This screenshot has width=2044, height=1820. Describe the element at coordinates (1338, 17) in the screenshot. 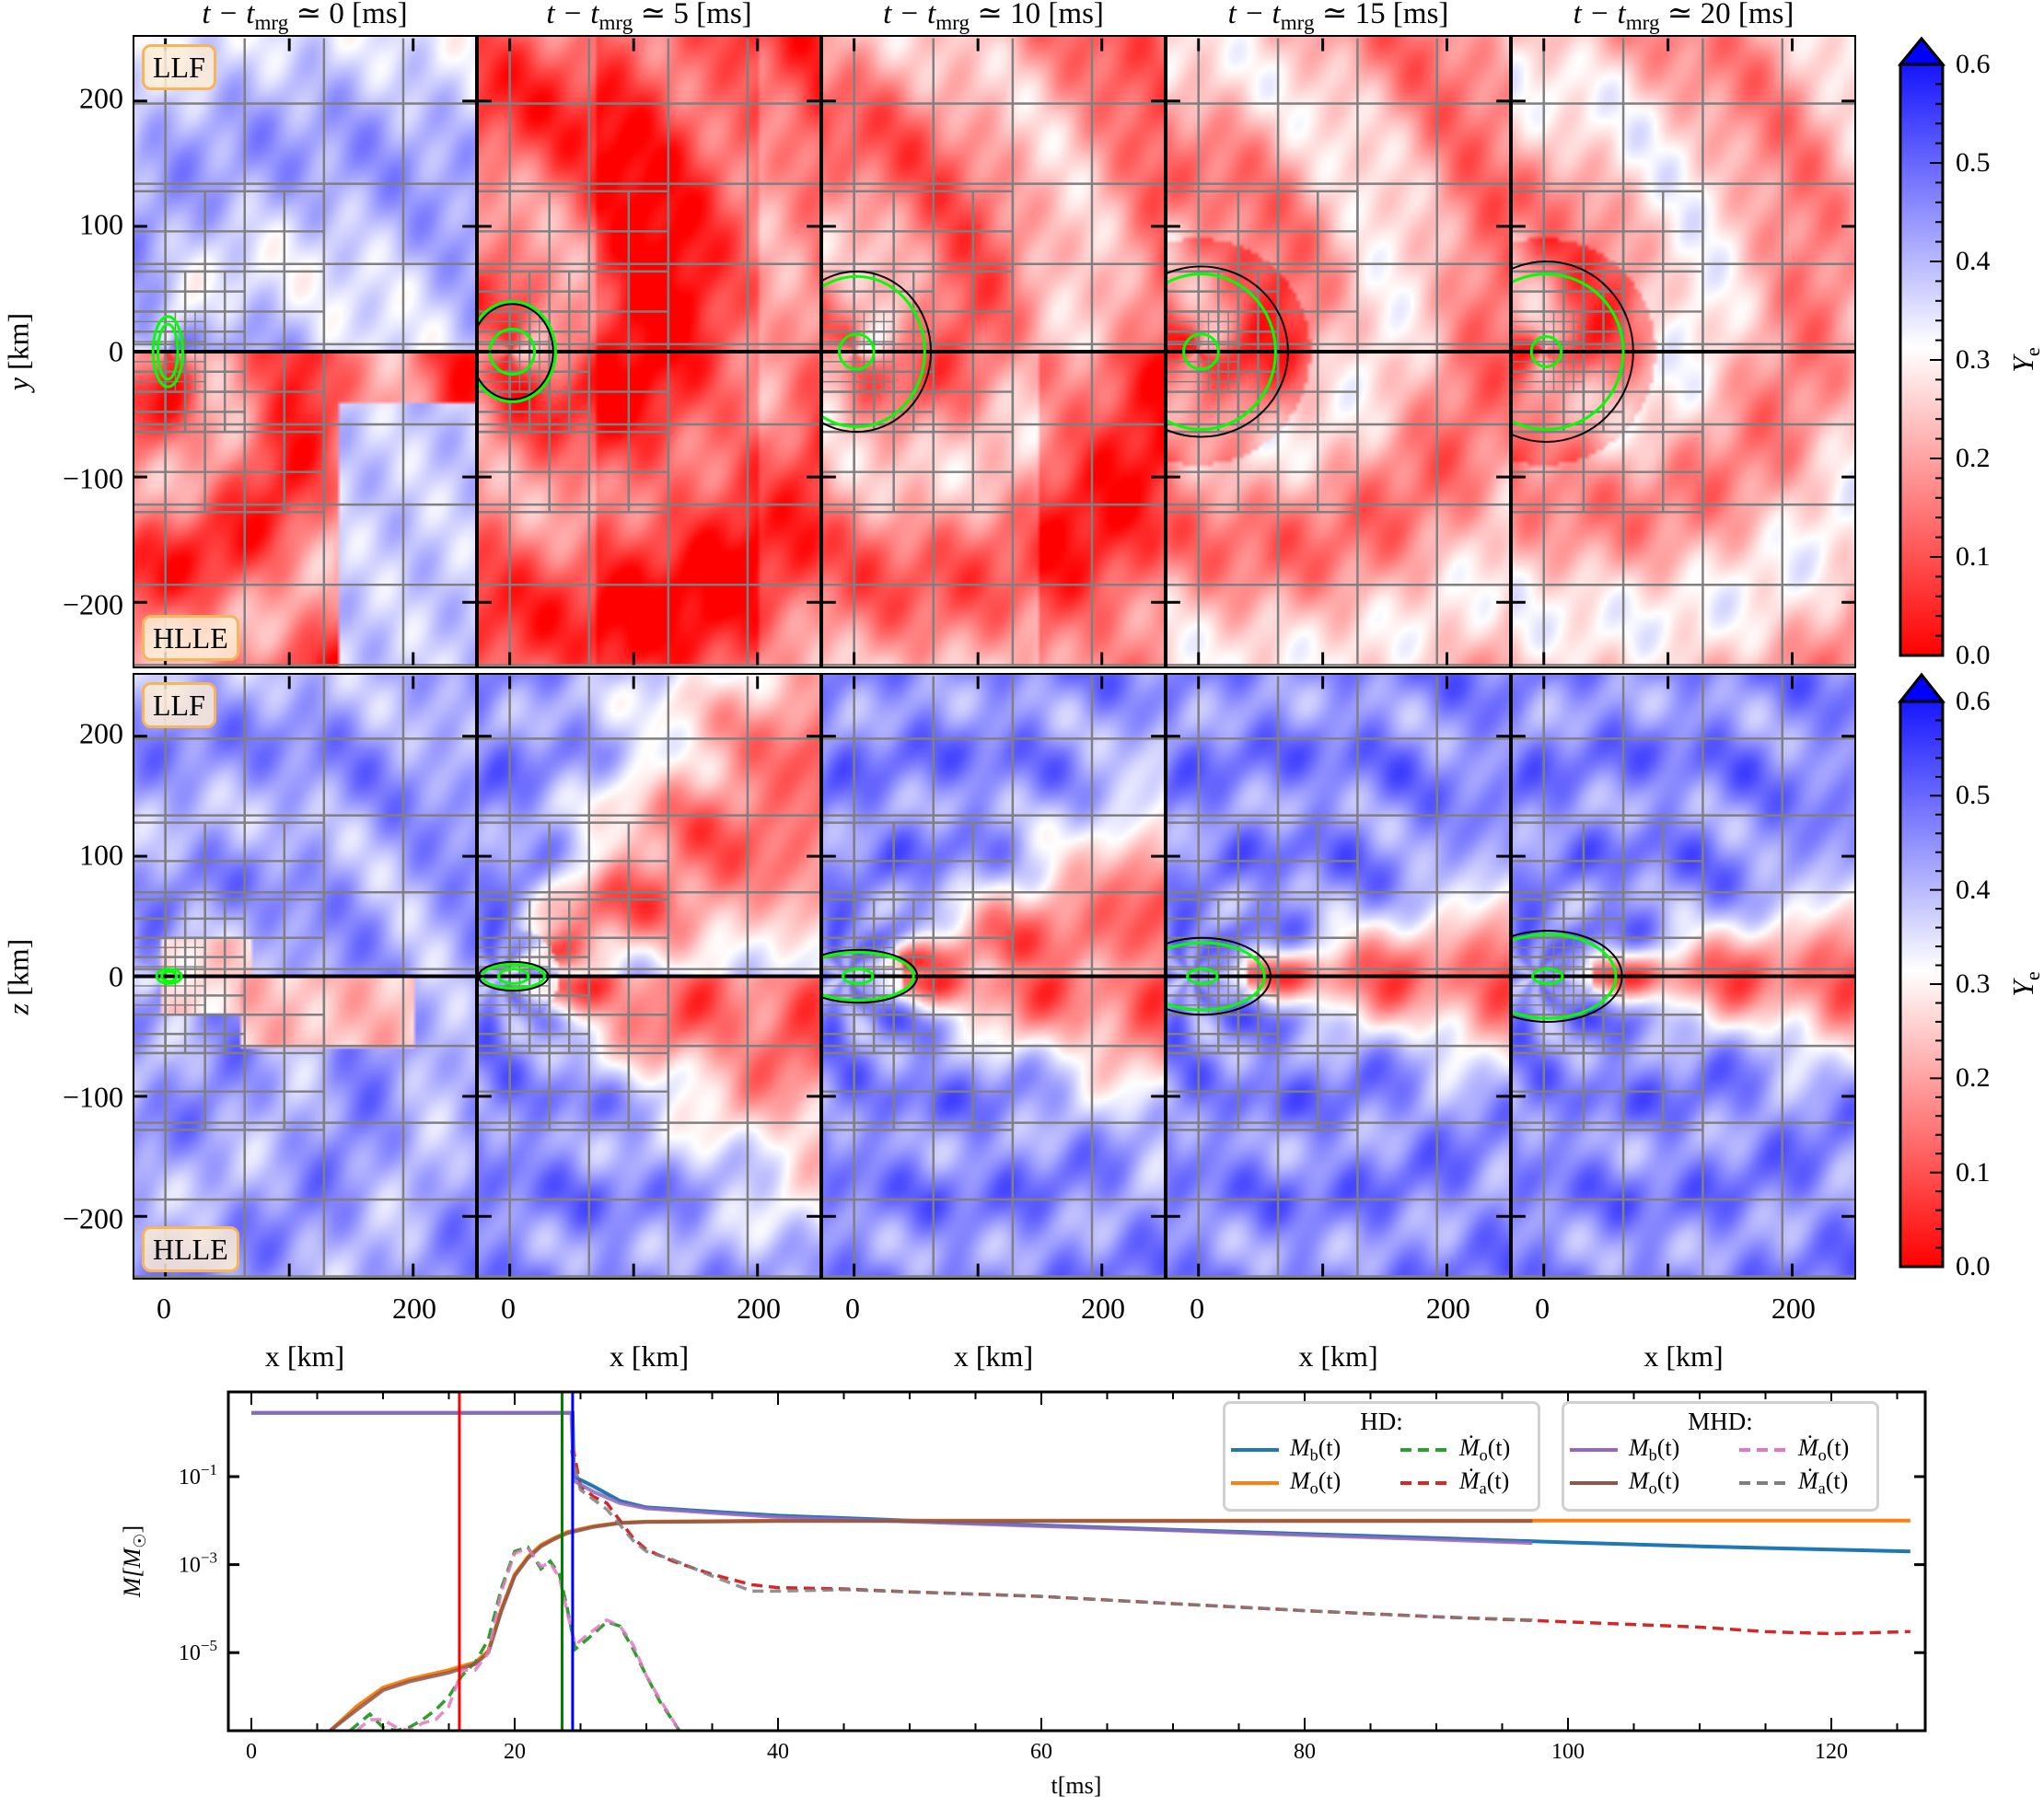

I see `panel-title: t − tmrg ≃ 15 [ms]` at that location.